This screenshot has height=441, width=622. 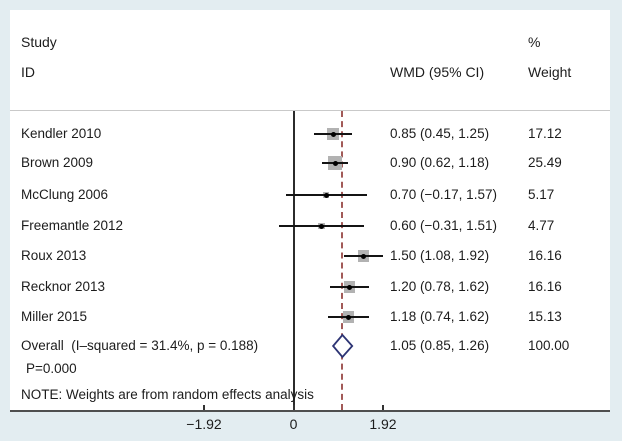 I want to click on overall-wmd-value: 1.05 (0.85, 1.26), so click(x=440, y=345).